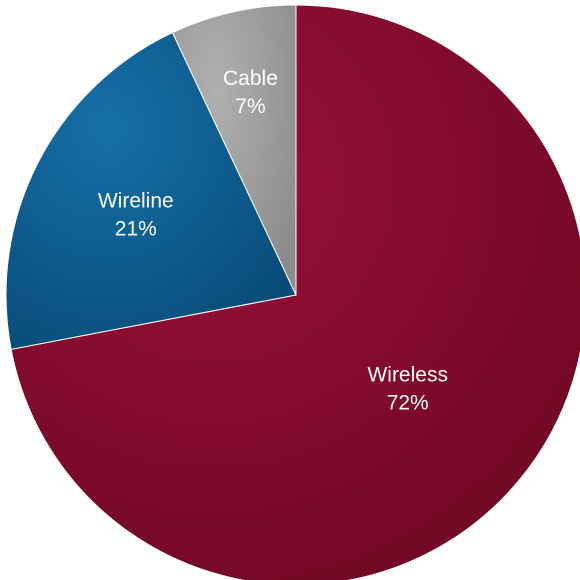 The width and height of the screenshot is (580, 580). Describe the element at coordinates (408, 402) in the screenshot. I see `slice-value-wireless: 72%` at that location.